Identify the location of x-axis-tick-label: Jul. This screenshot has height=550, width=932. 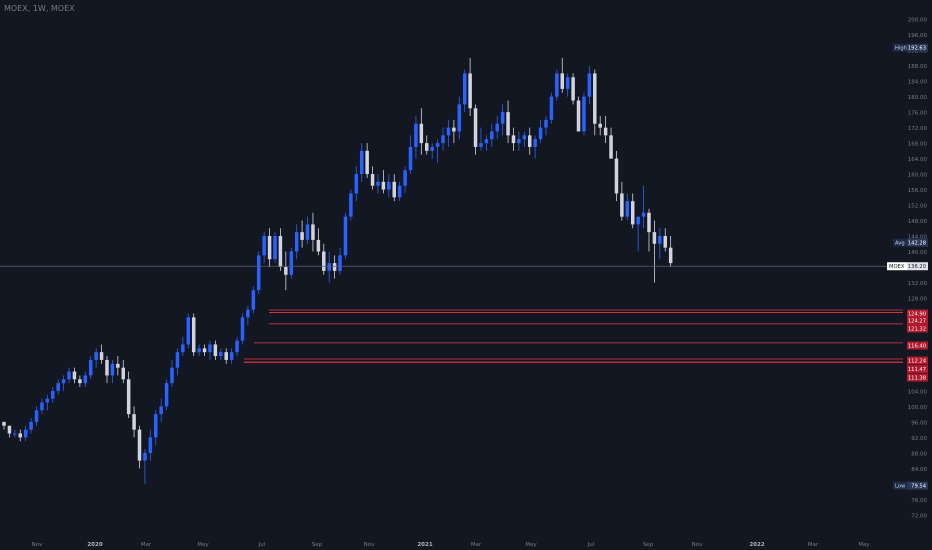
(262, 545).